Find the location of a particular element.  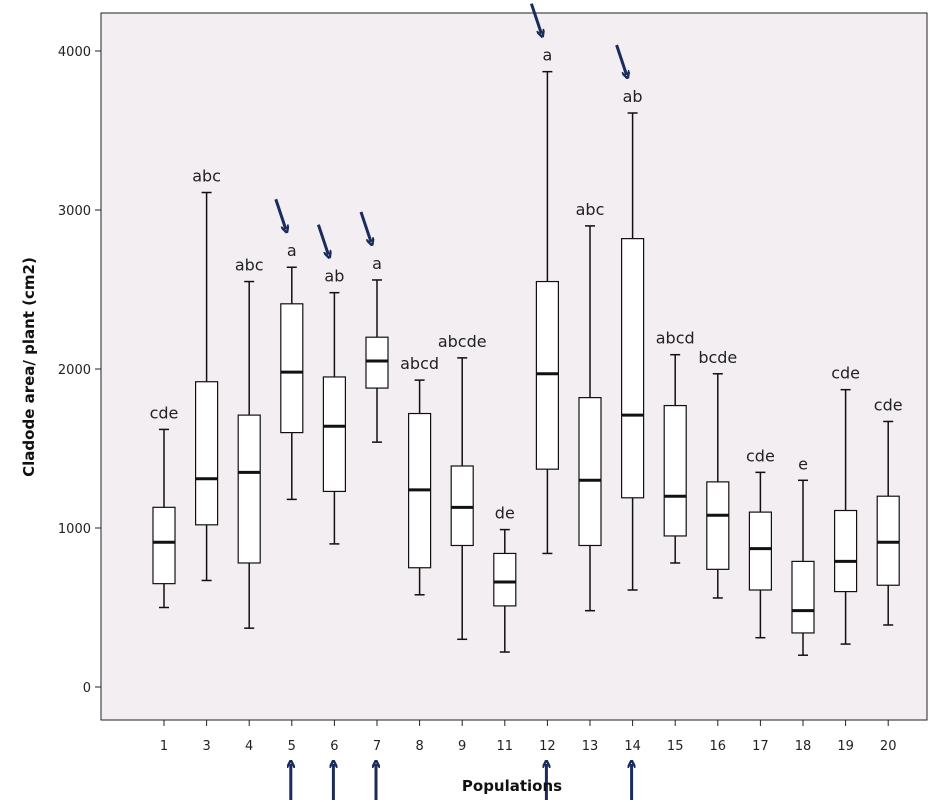

y-tick-label: 3000 is located at coordinates (74, 211).